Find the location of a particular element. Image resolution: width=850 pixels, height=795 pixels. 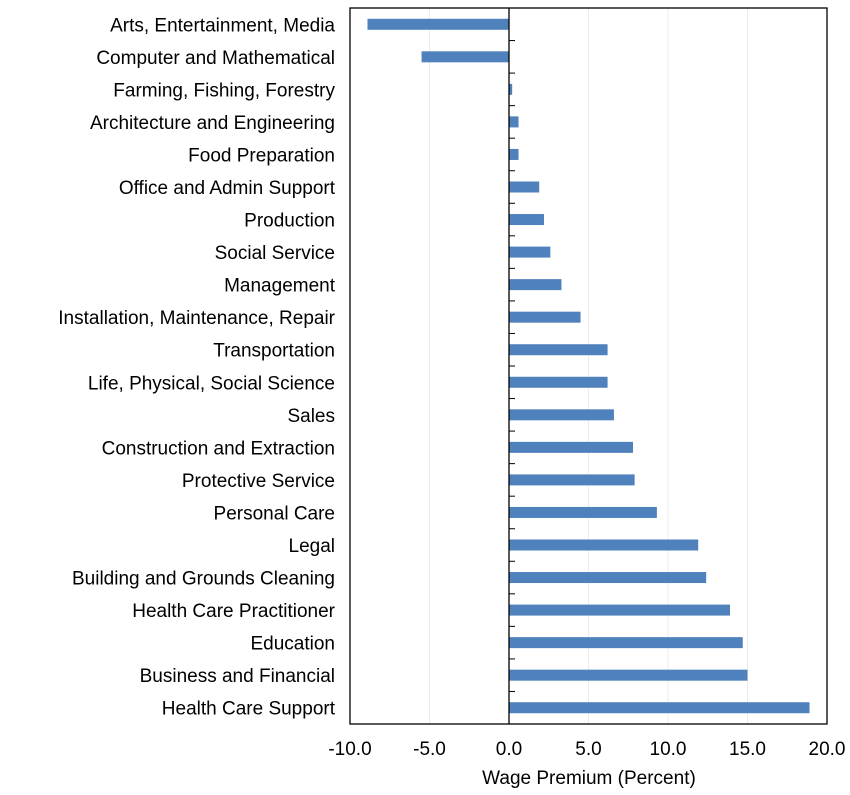

category-label: Building and Grounds Cleaning is located at coordinates (203, 579).